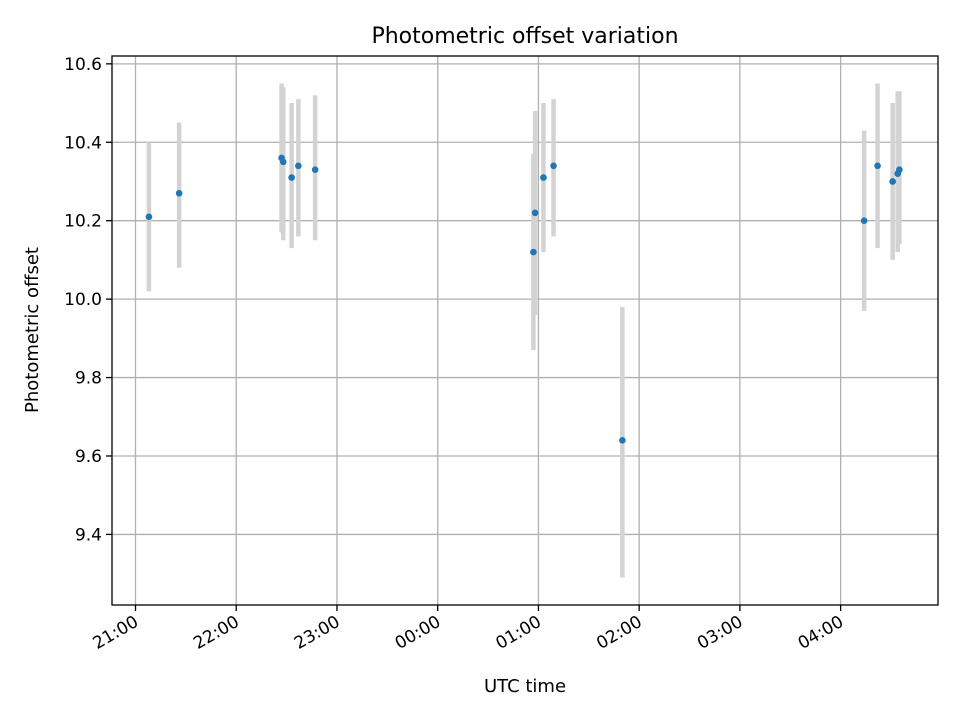 This screenshot has height=720, width=960. Describe the element at coordinates (525, 686) in the screenshot. I see `x-axis-label: UTC time` at that location.